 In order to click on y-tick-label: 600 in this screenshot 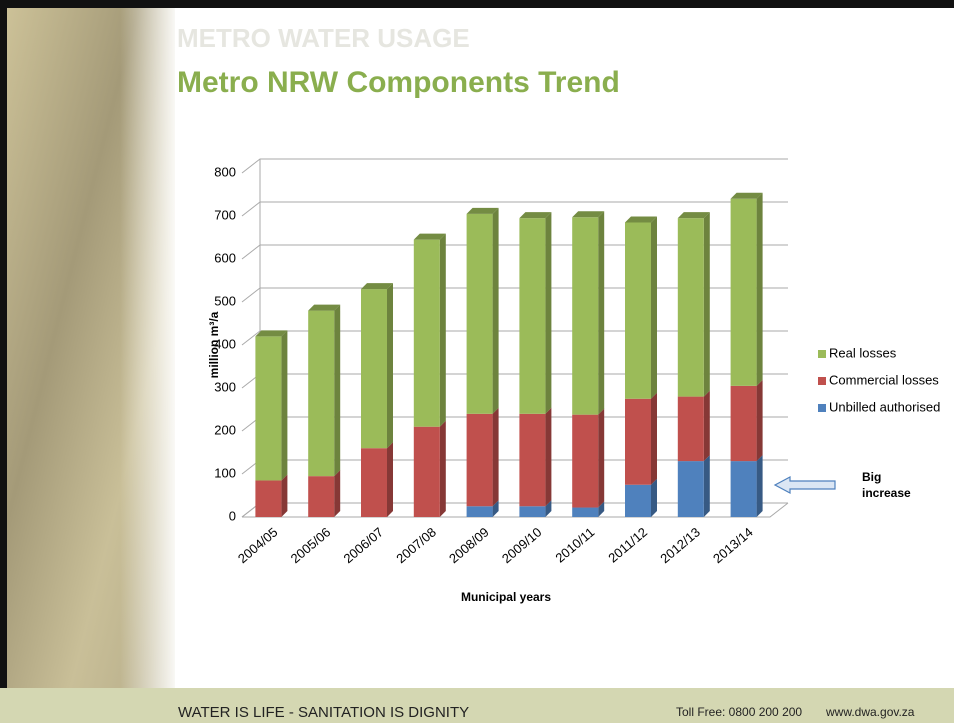, I will do `click(225, 257)`.